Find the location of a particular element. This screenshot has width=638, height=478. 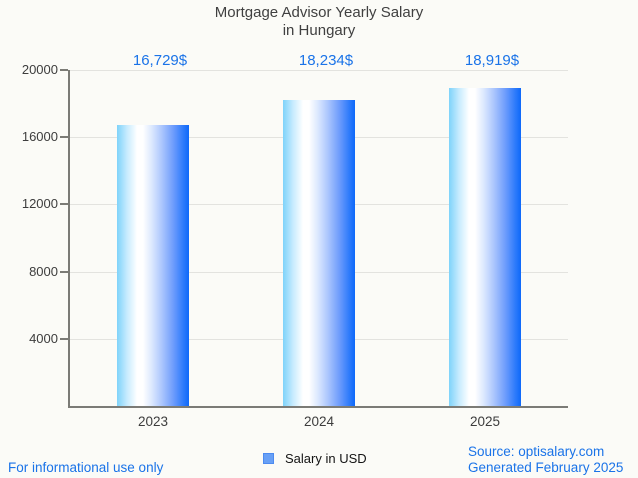

y-axis-label-8000: 8000 is located at coordinates (43, 271).